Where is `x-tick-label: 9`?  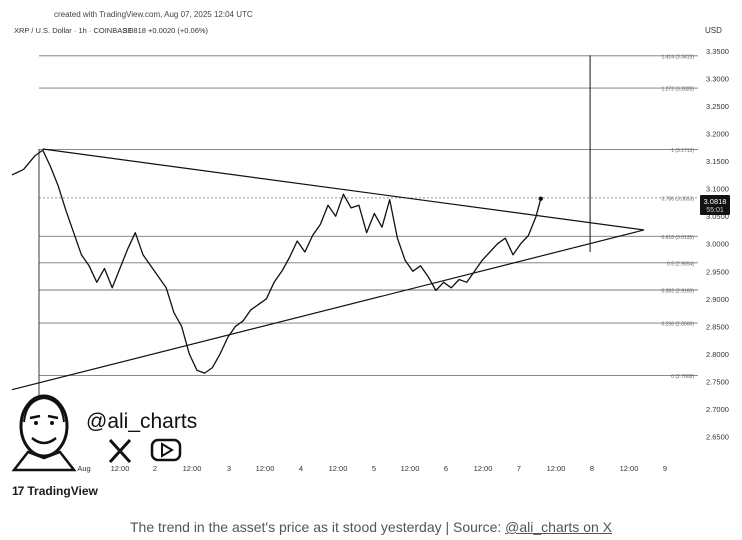
x-tick-label: 9 is located at coordinates (665, 468).